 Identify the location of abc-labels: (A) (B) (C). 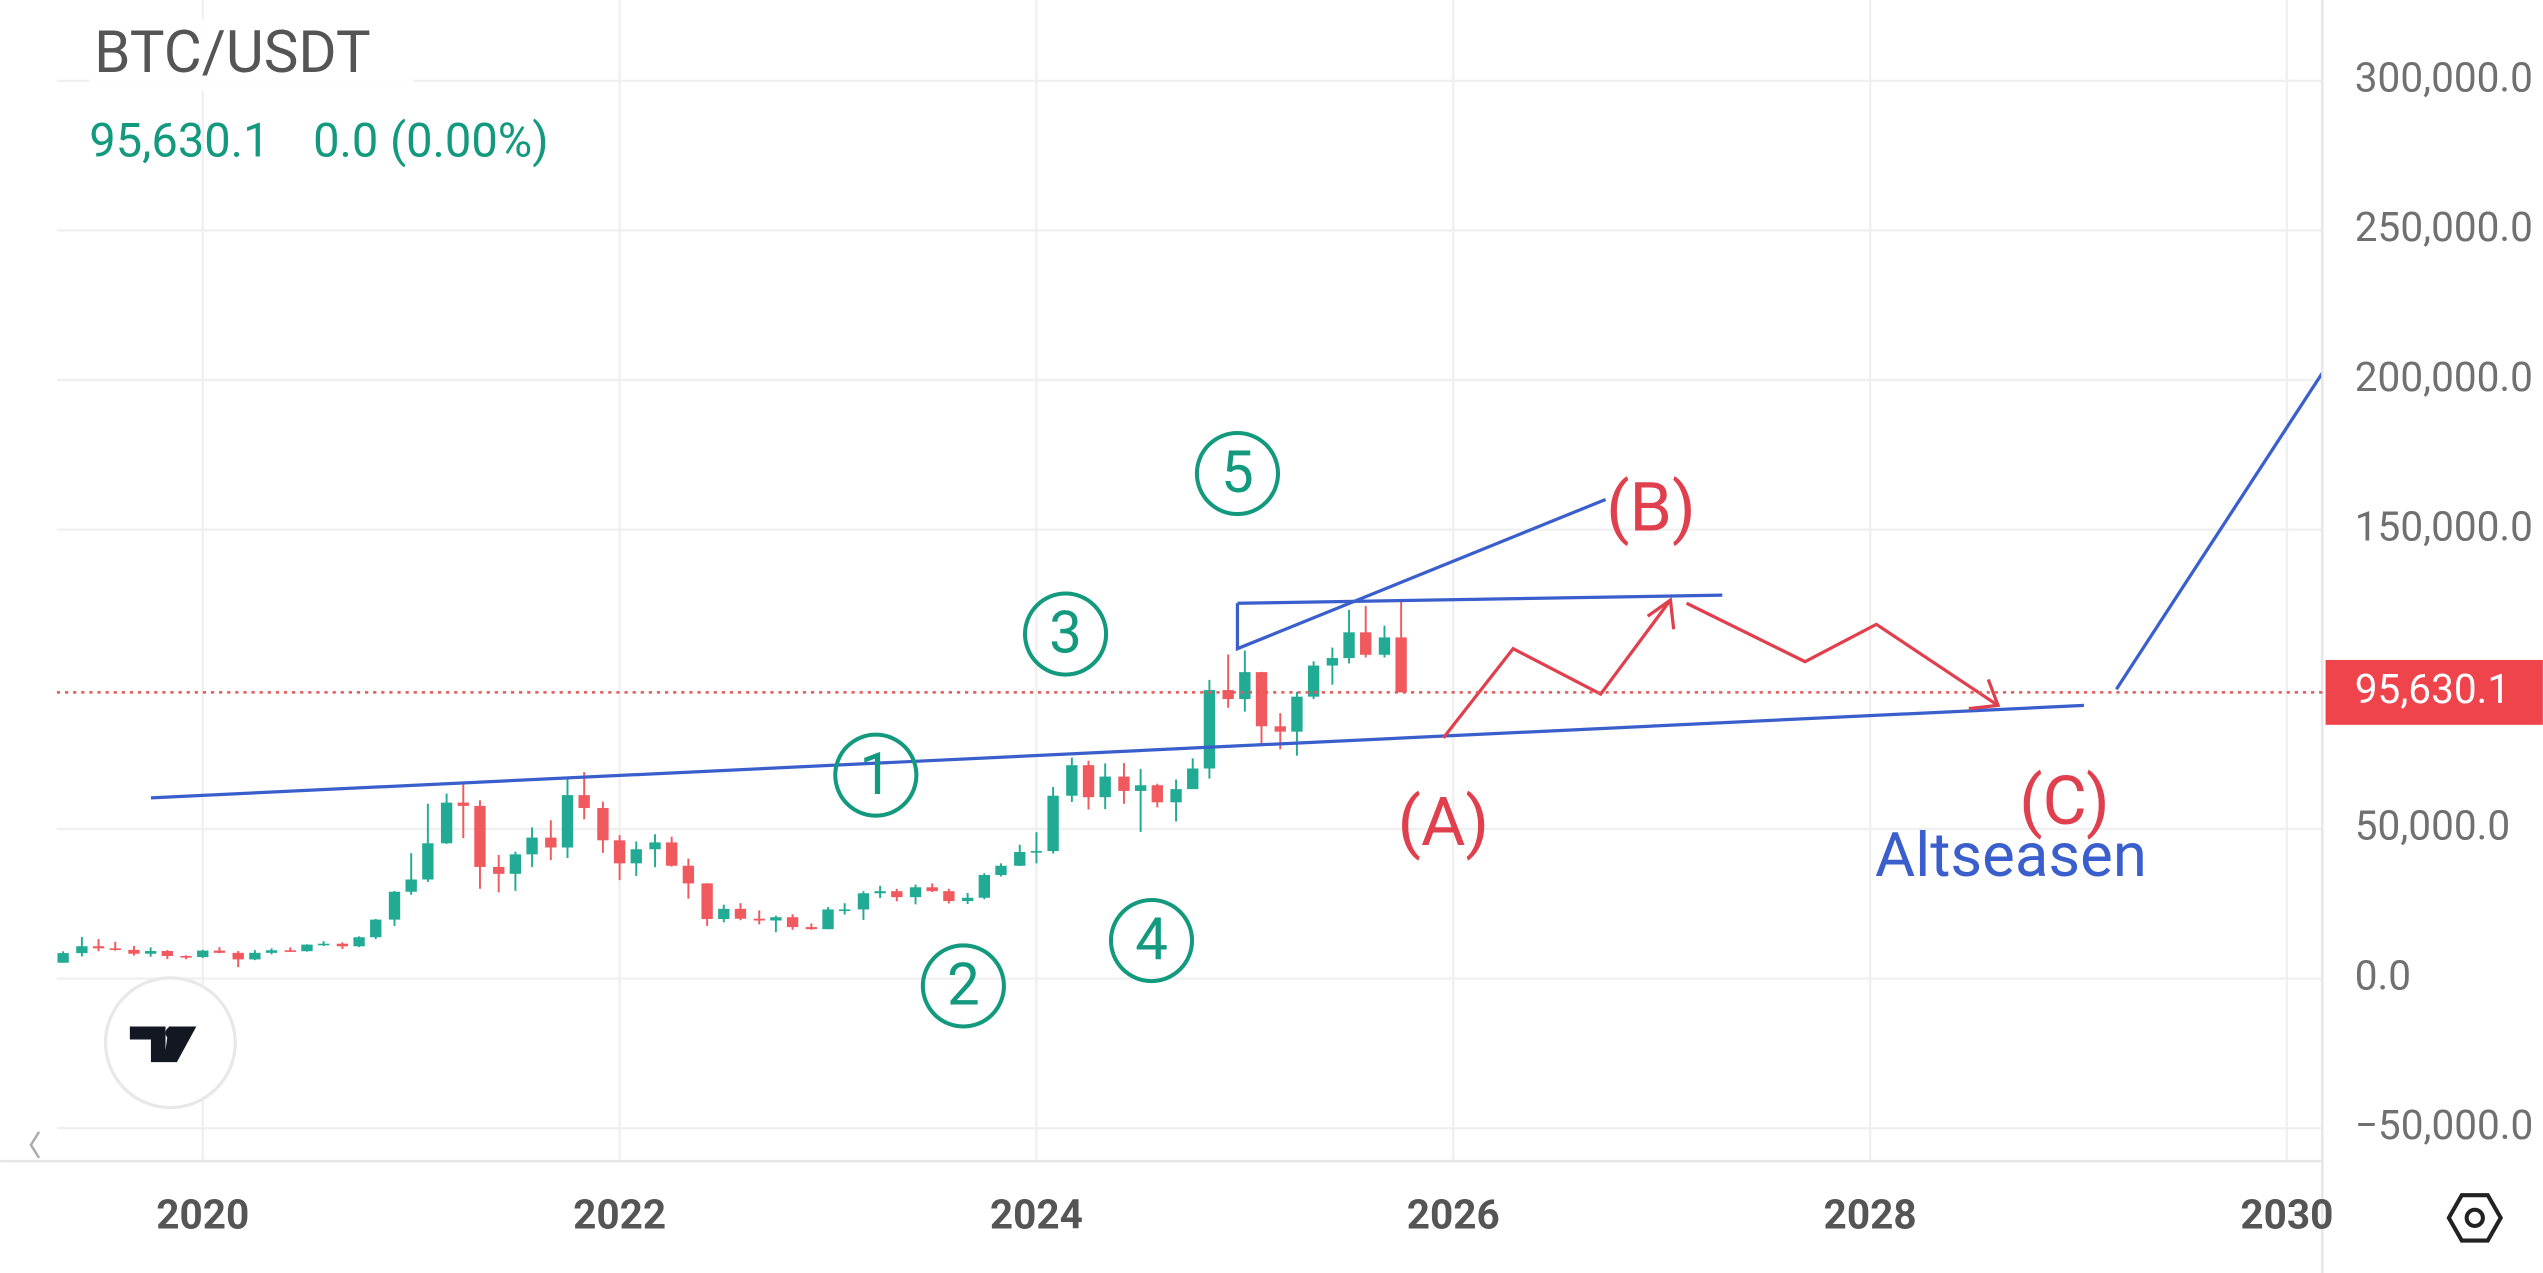
(1754, 664).